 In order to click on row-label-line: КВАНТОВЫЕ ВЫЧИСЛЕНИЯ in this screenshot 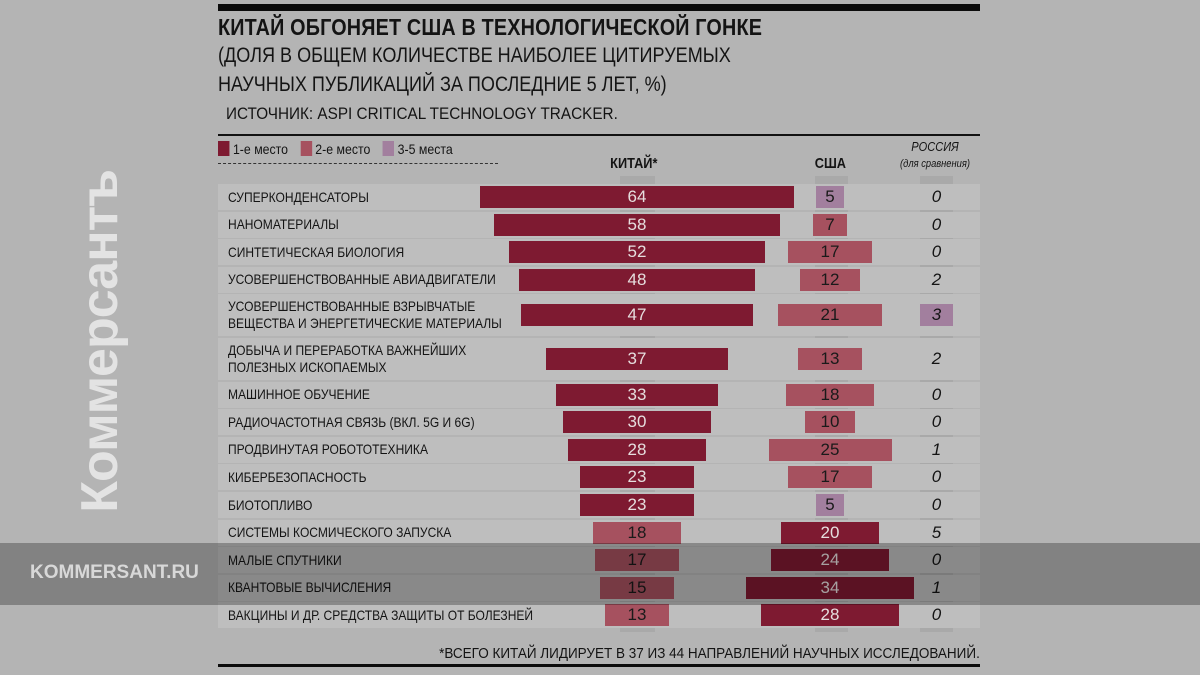, I will do `click(310, 587)`.